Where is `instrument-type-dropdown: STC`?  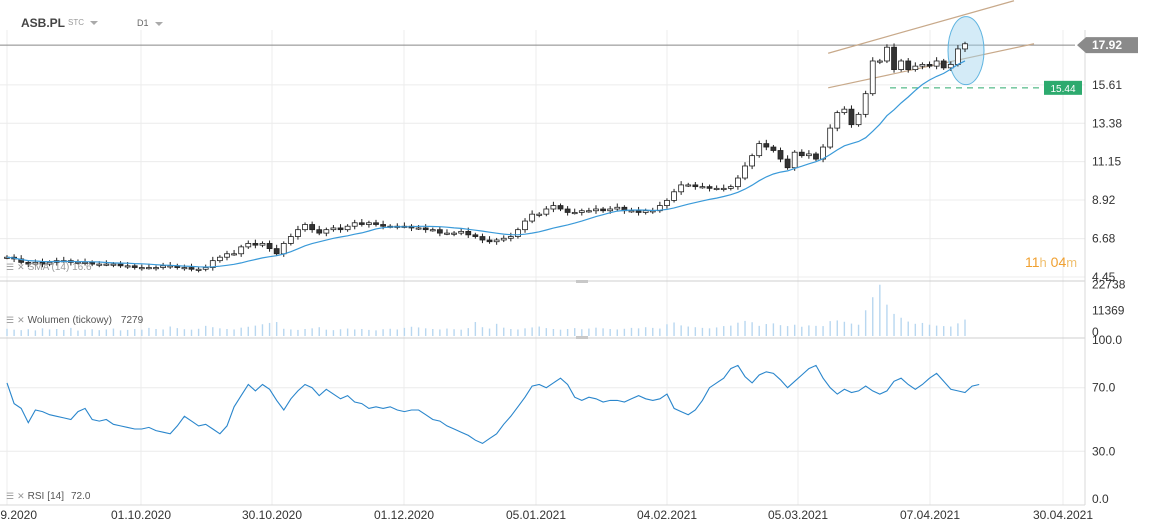 instrument-type-dropdown: STC is located at coordinates (83, 22).